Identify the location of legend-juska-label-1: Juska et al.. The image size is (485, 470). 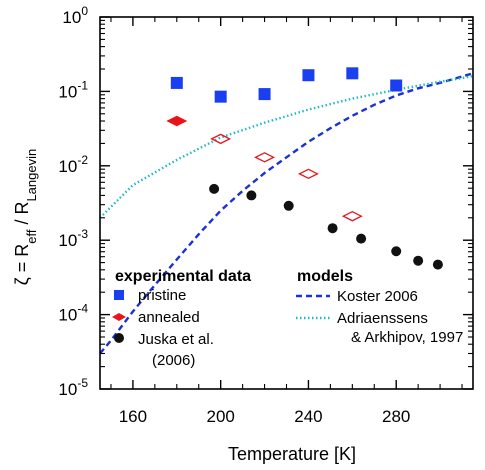
(176, 339).